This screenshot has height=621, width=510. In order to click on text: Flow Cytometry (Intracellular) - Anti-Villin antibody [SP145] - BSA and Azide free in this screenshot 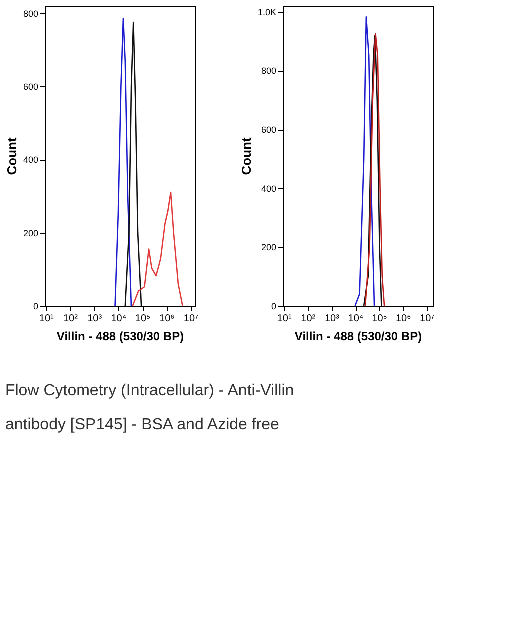, I will do `click(149, 408)`.